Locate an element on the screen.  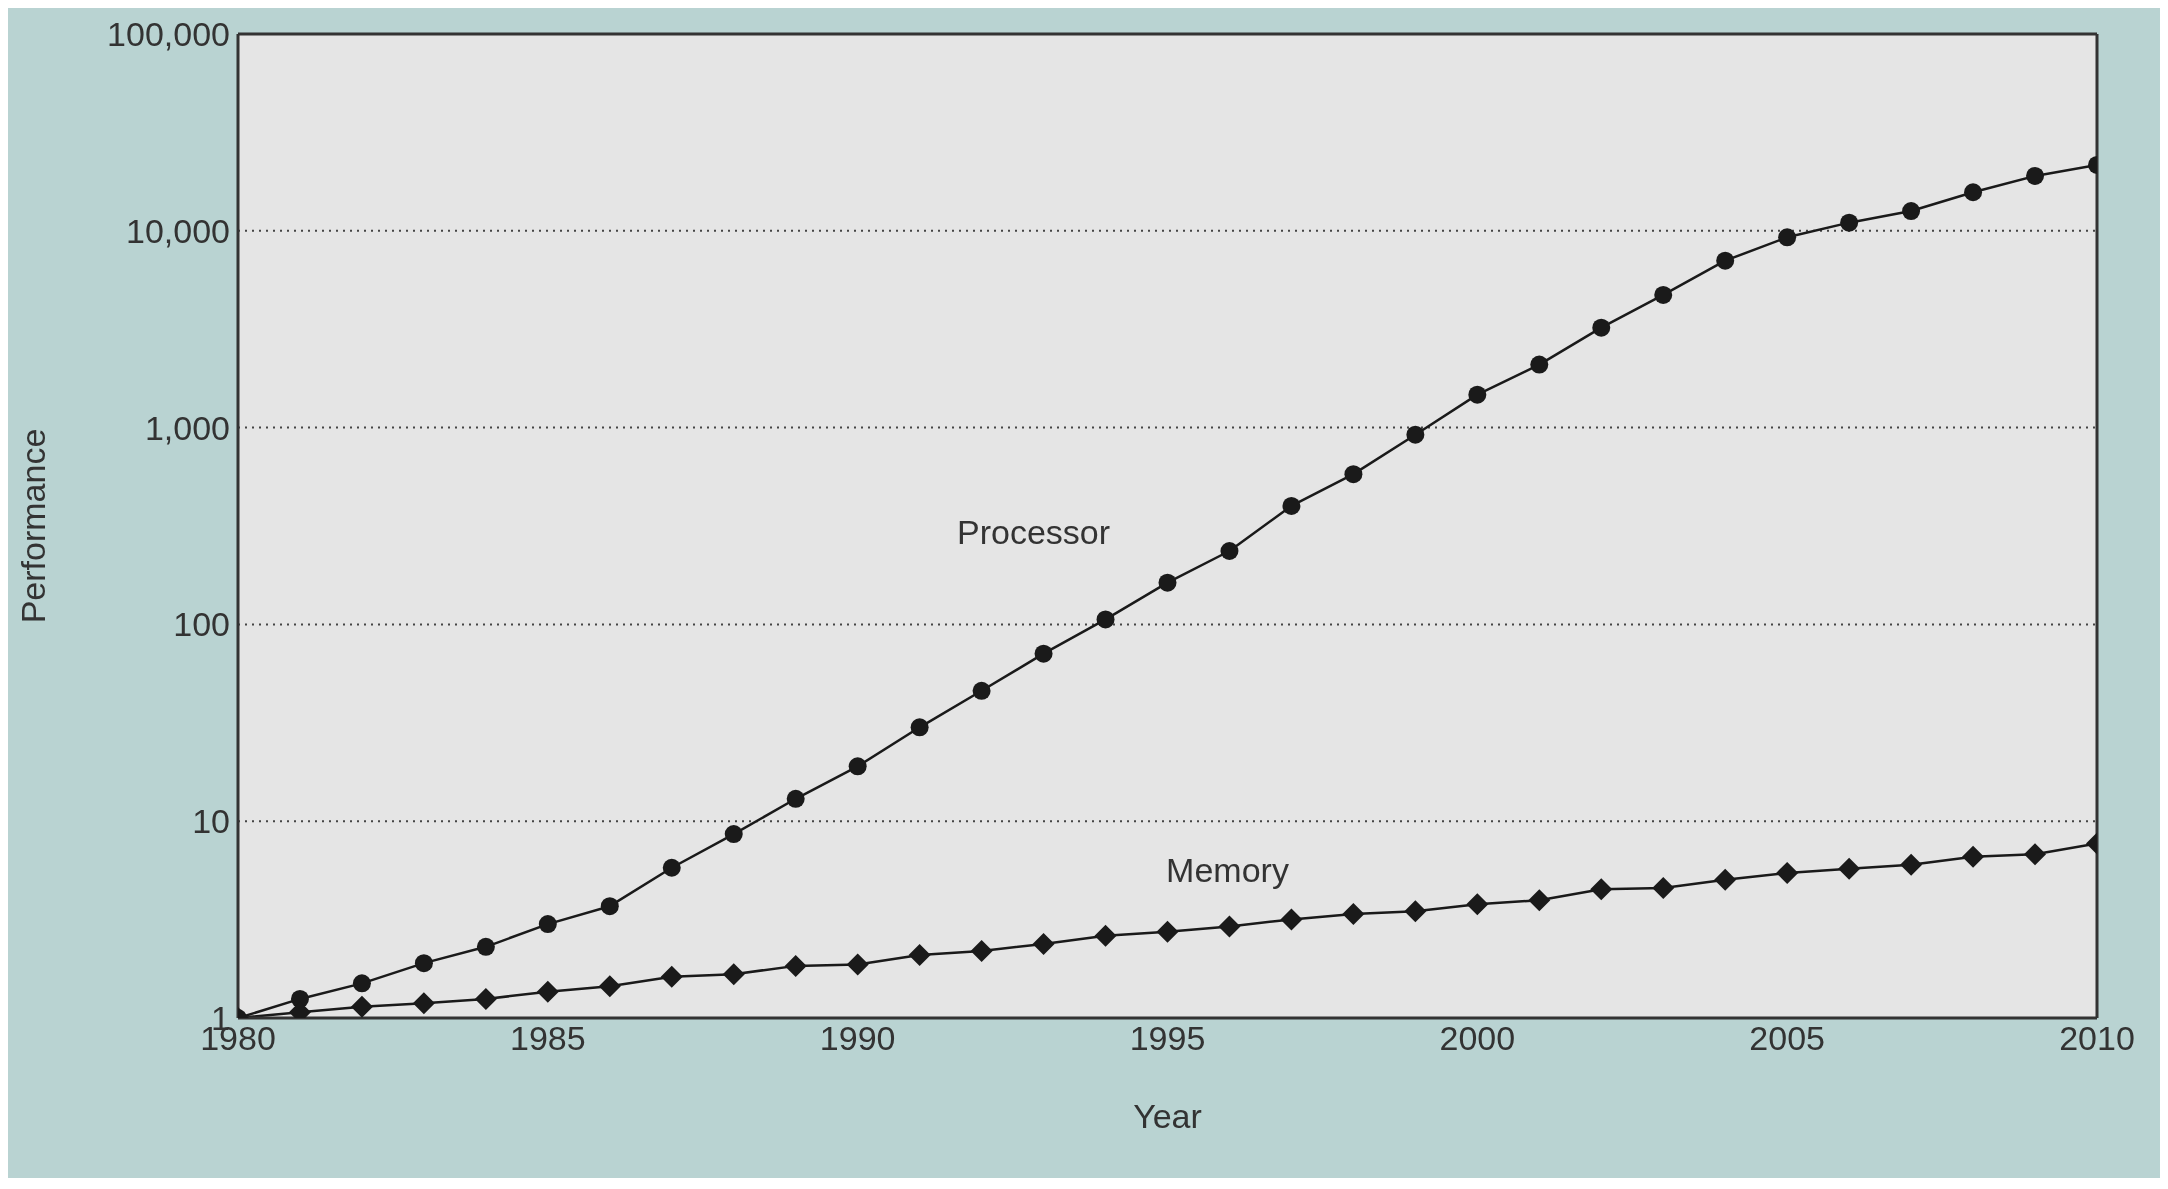
series-label: Memory is located at coordinates (1227, 869).